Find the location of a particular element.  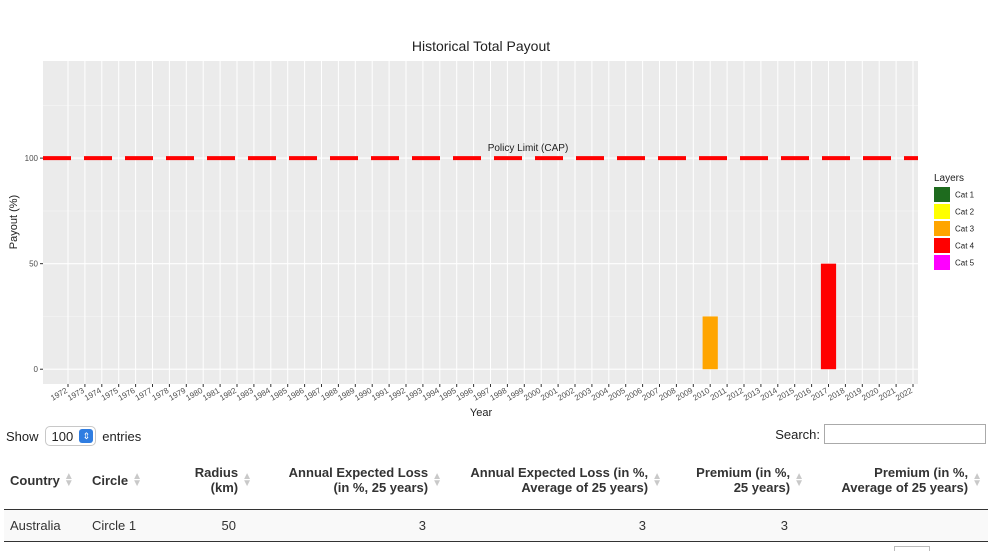

legend-label: Cat 3 is located at coordinates (965, 229).